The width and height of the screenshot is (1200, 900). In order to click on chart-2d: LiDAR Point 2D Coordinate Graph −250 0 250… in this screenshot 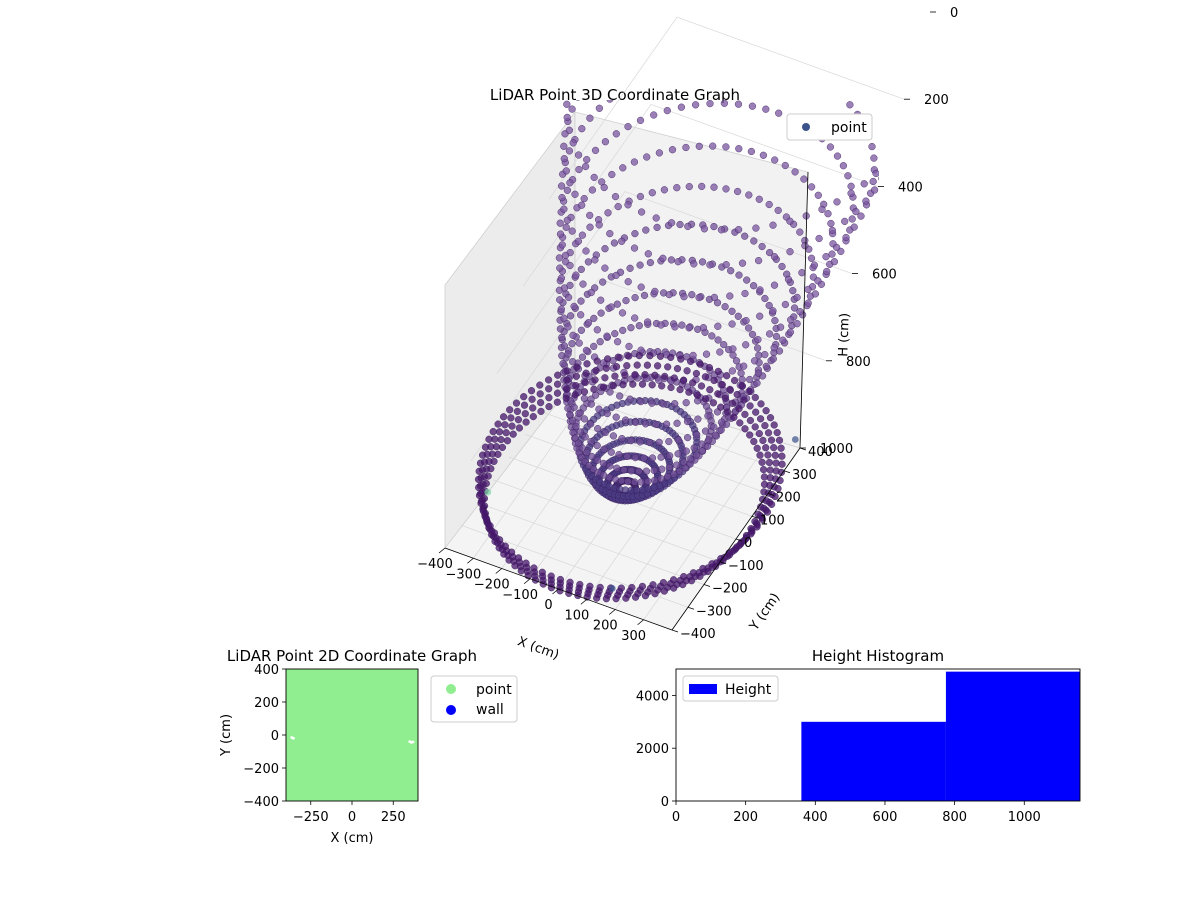, I will do `click(368, 746)`.